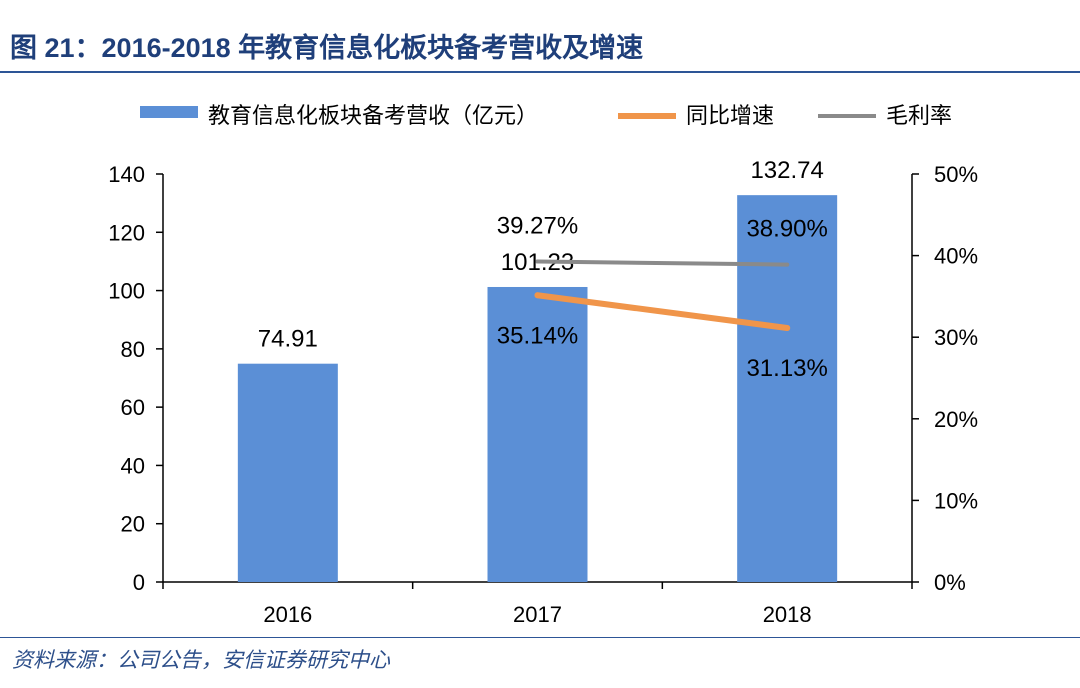  I want to click on source-note: 资料来源：公司公告，安信证券研究中心, so click(201, 660).